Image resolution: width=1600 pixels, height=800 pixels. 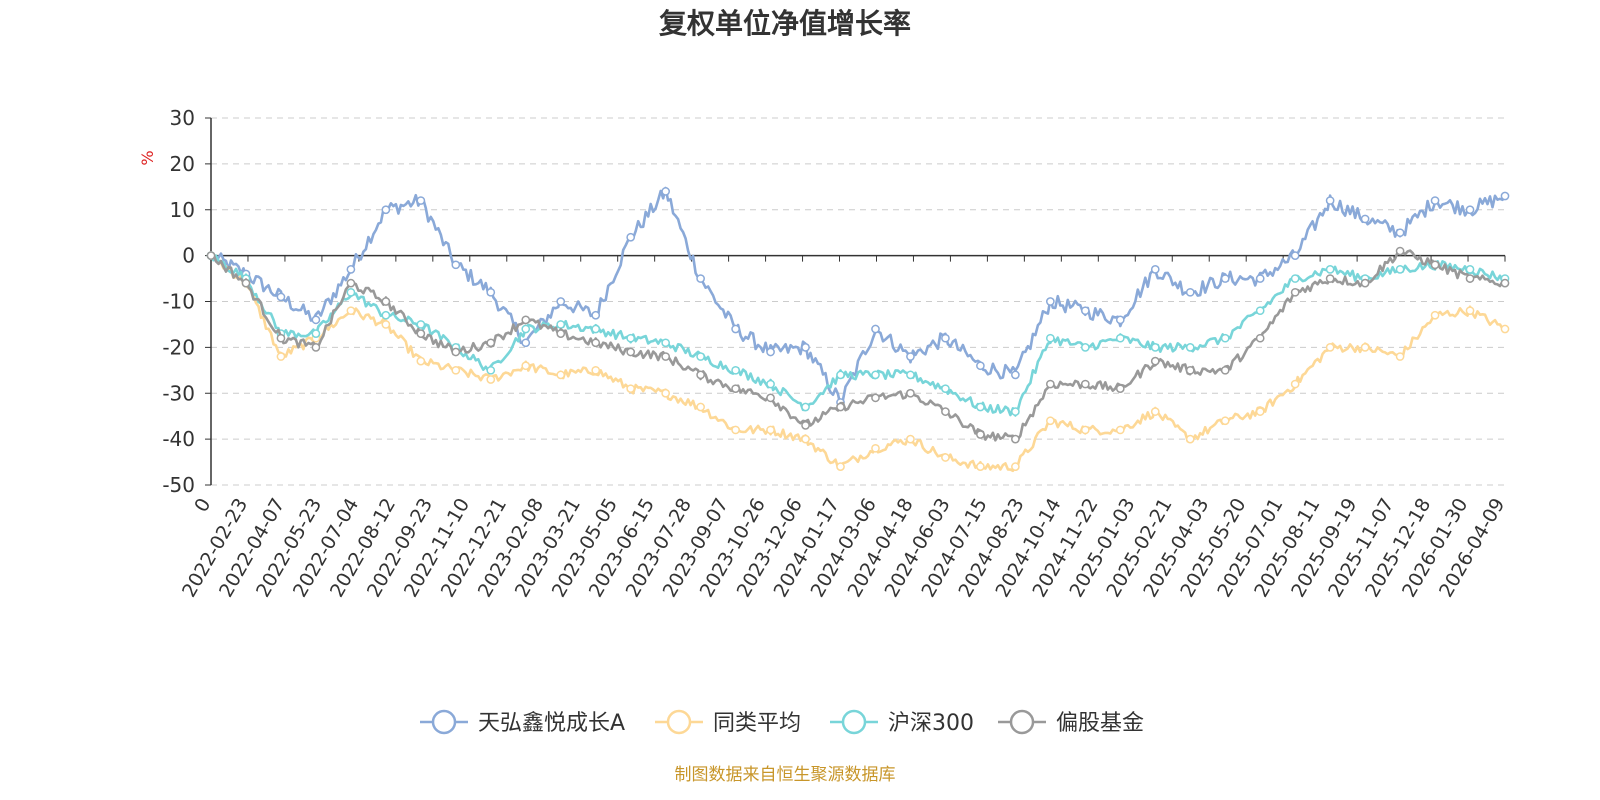 I want to click on y-tick-label: -10, so click(x=178, y=302).